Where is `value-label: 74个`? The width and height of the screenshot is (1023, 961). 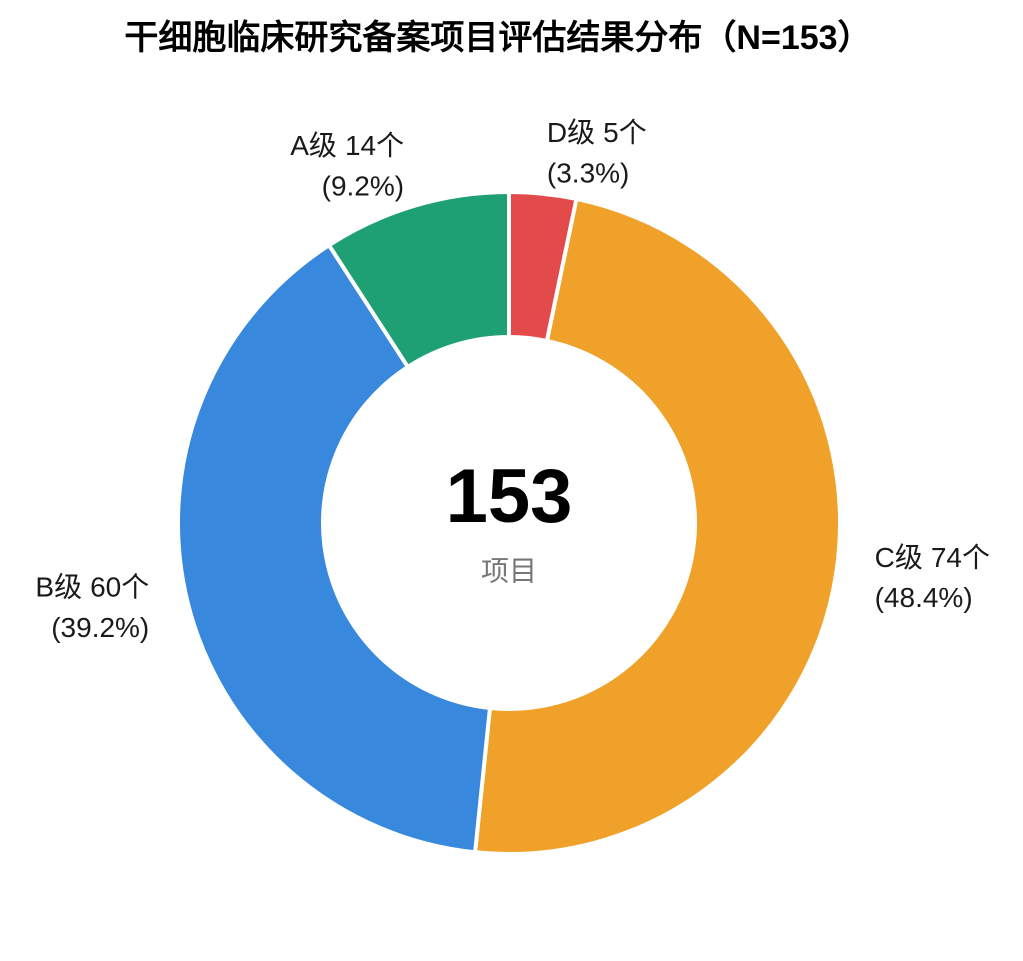
value-label: 74个 is located at coordinates (960, 557).